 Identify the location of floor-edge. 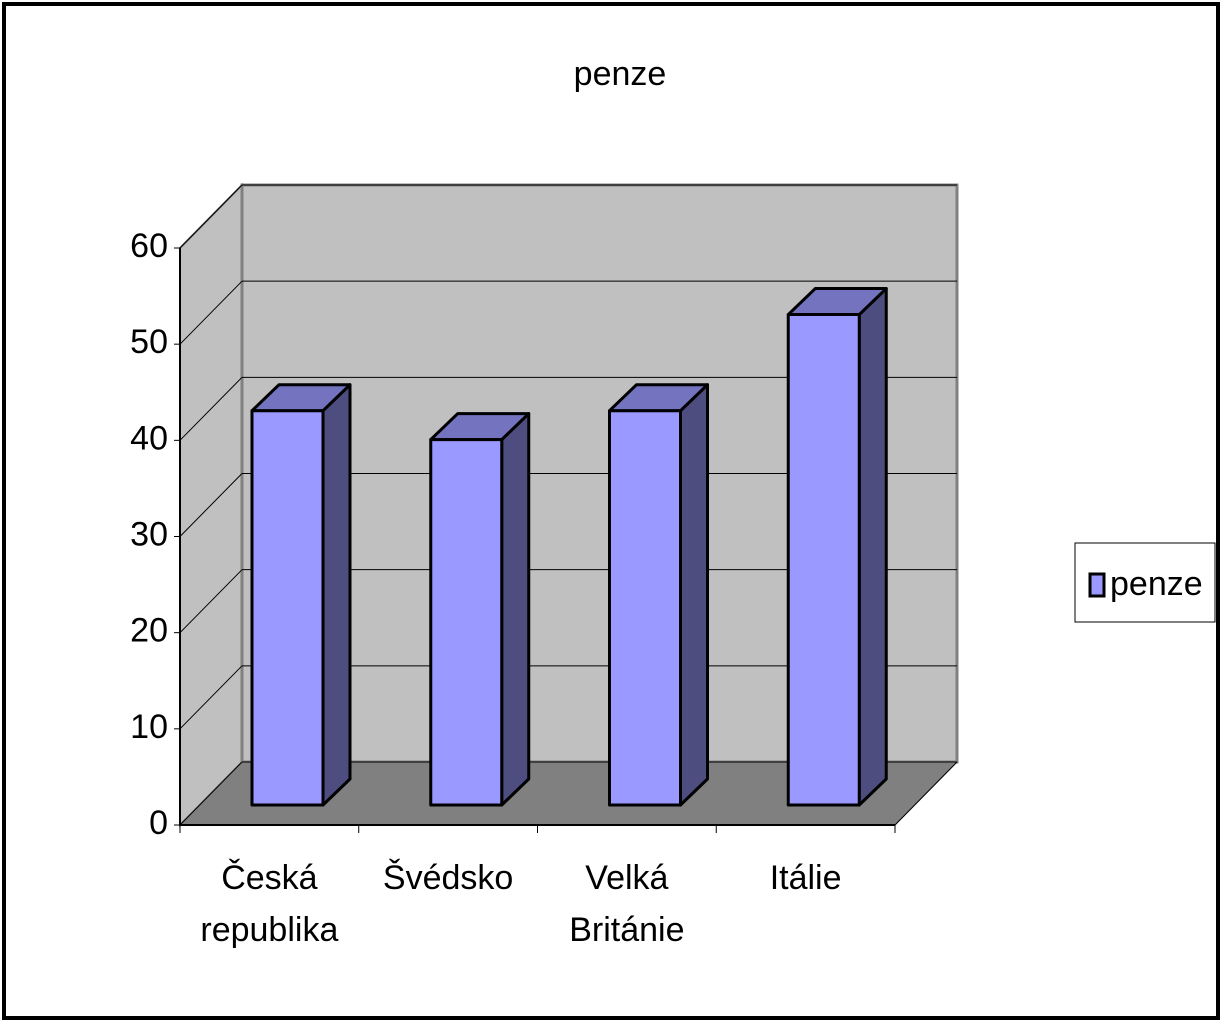
(926, 793).